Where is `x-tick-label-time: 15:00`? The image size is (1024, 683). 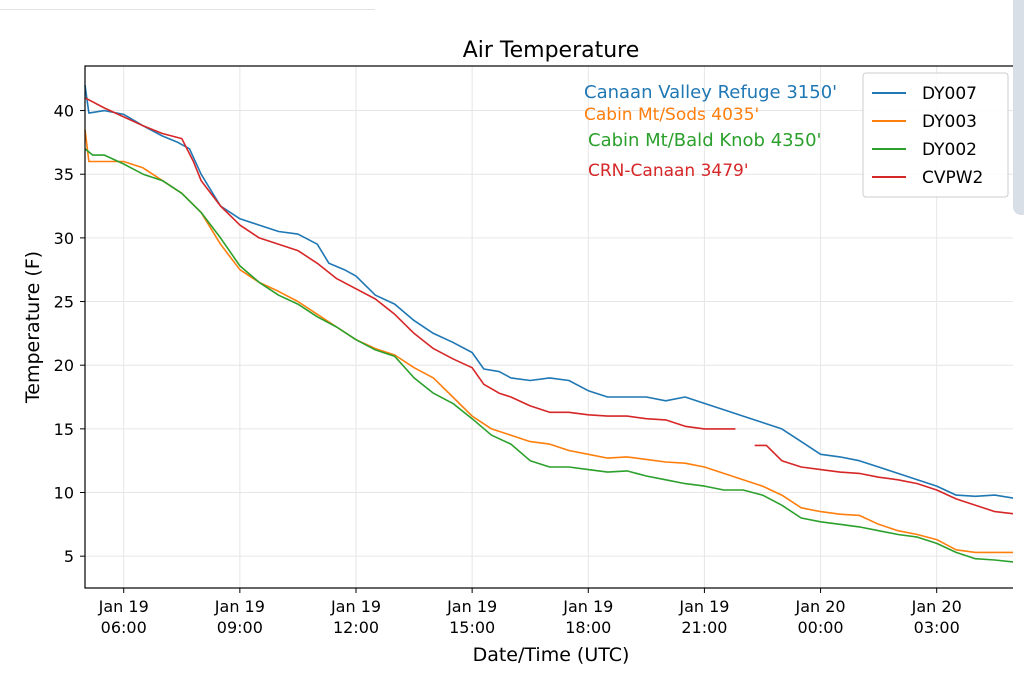 x-tick-label-time: 15:00 is located at coordinates (472, 627).